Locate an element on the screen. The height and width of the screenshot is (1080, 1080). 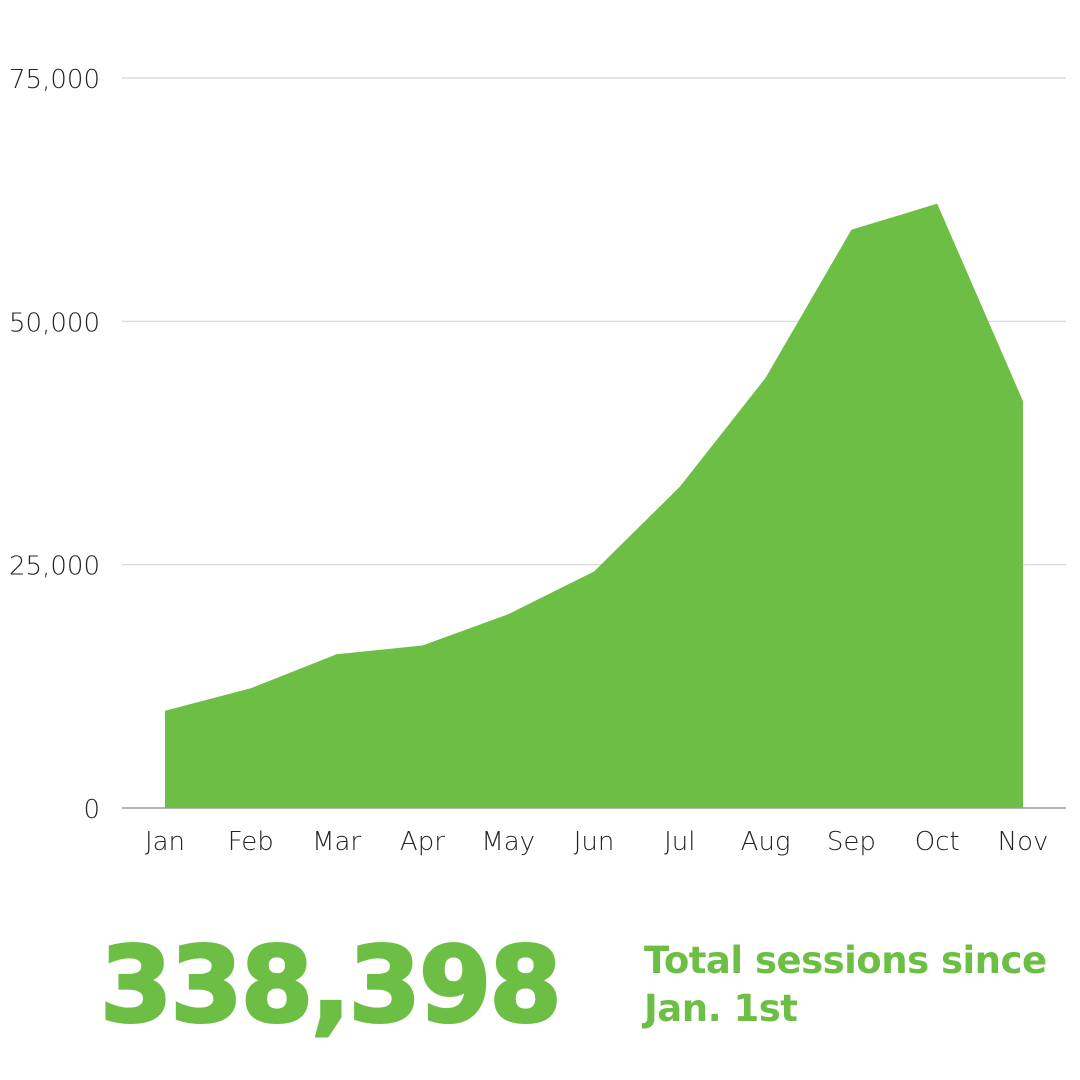
x-tick-label: Aug is located at coordinates (766, 842).